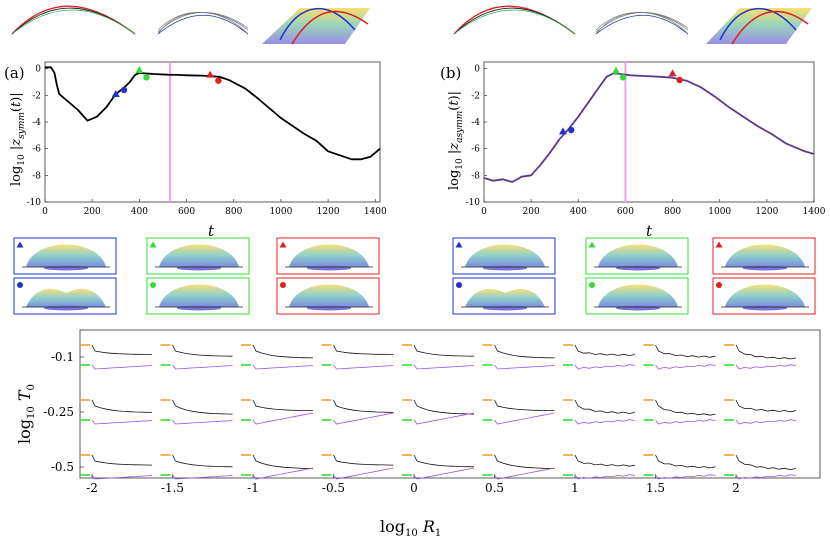 The image size is (830, 544). What do you see at coordinates (719, 212) in the screenshot?
I see `panel-b-xtick-label-5: 1000` at bounding box center [719, 212].